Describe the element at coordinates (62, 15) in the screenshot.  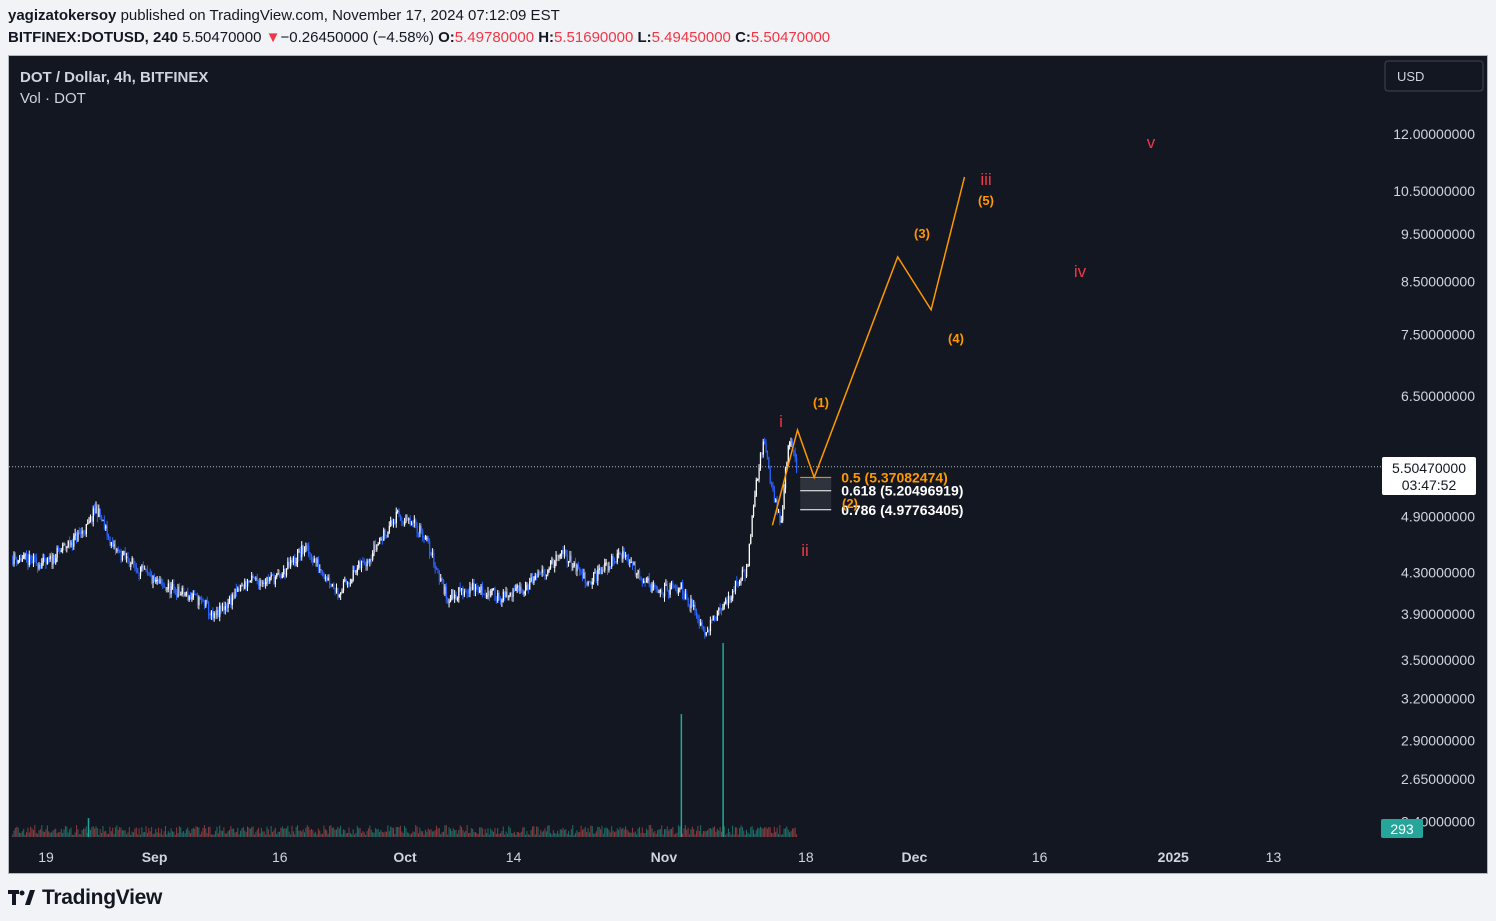
I see `author-name: yagizatokersoy` at that location.